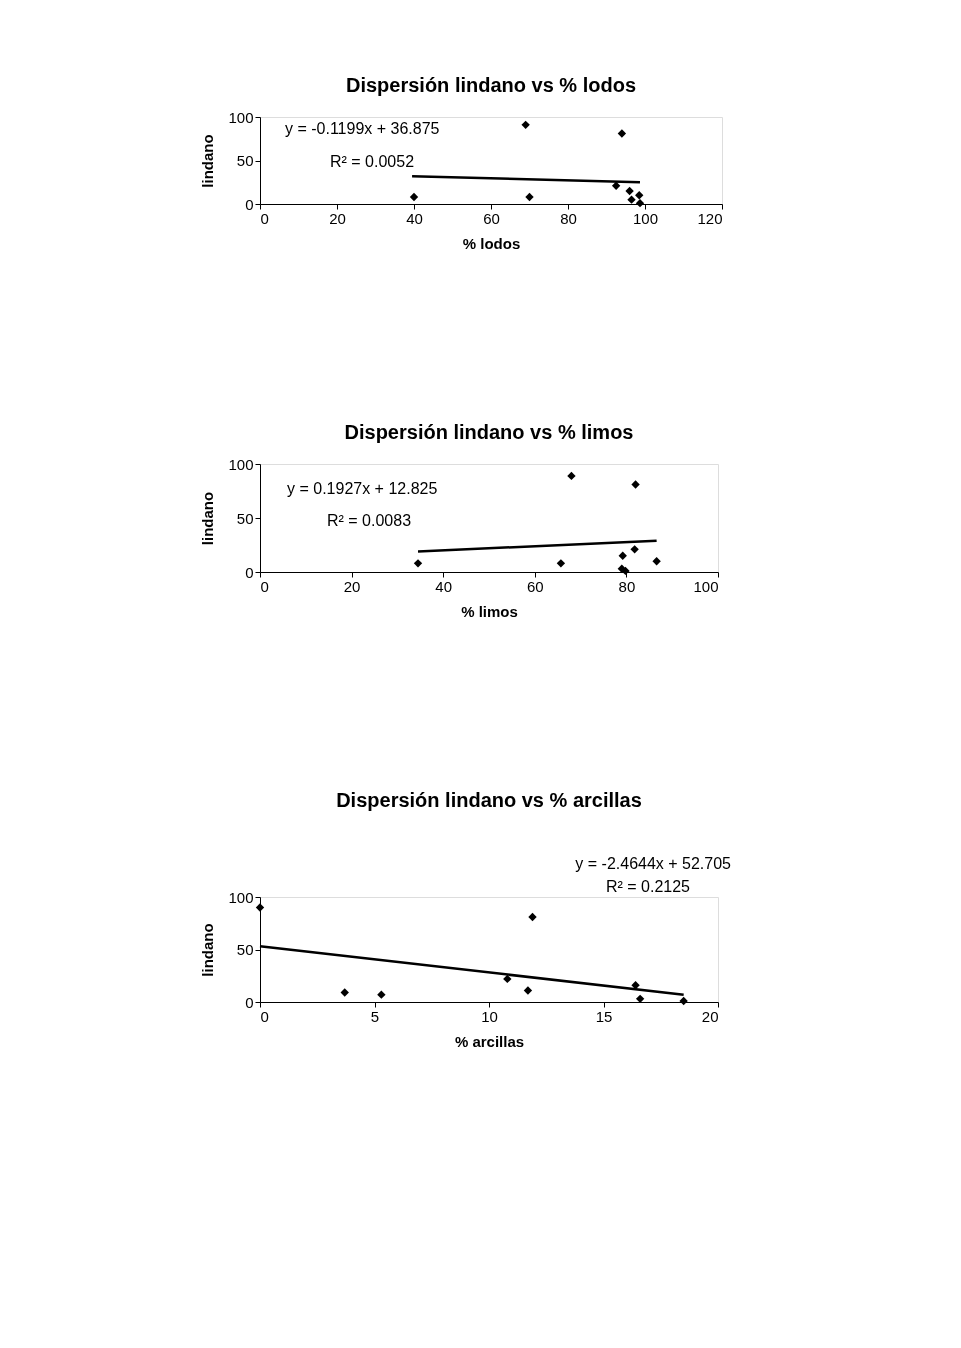 The height and width of the screenshot is (1348, 961). What do you see at coordinates (375, 1016) in the screenshot?
I see `x-tick-label: 5` at bounding box center [375, 1016].